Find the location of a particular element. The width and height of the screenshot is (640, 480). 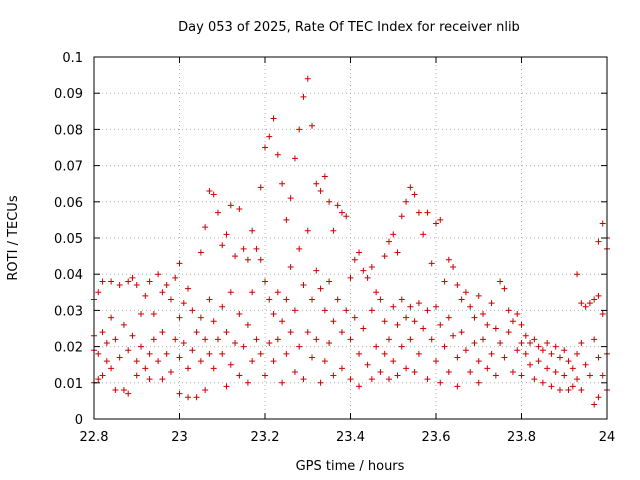

y-axis-tick-labels: 0 0.01 0.02 0.03 0.04 0.05 0.06 0.07 0.08 0.09 0.1 is located at coordinates (68, 239).